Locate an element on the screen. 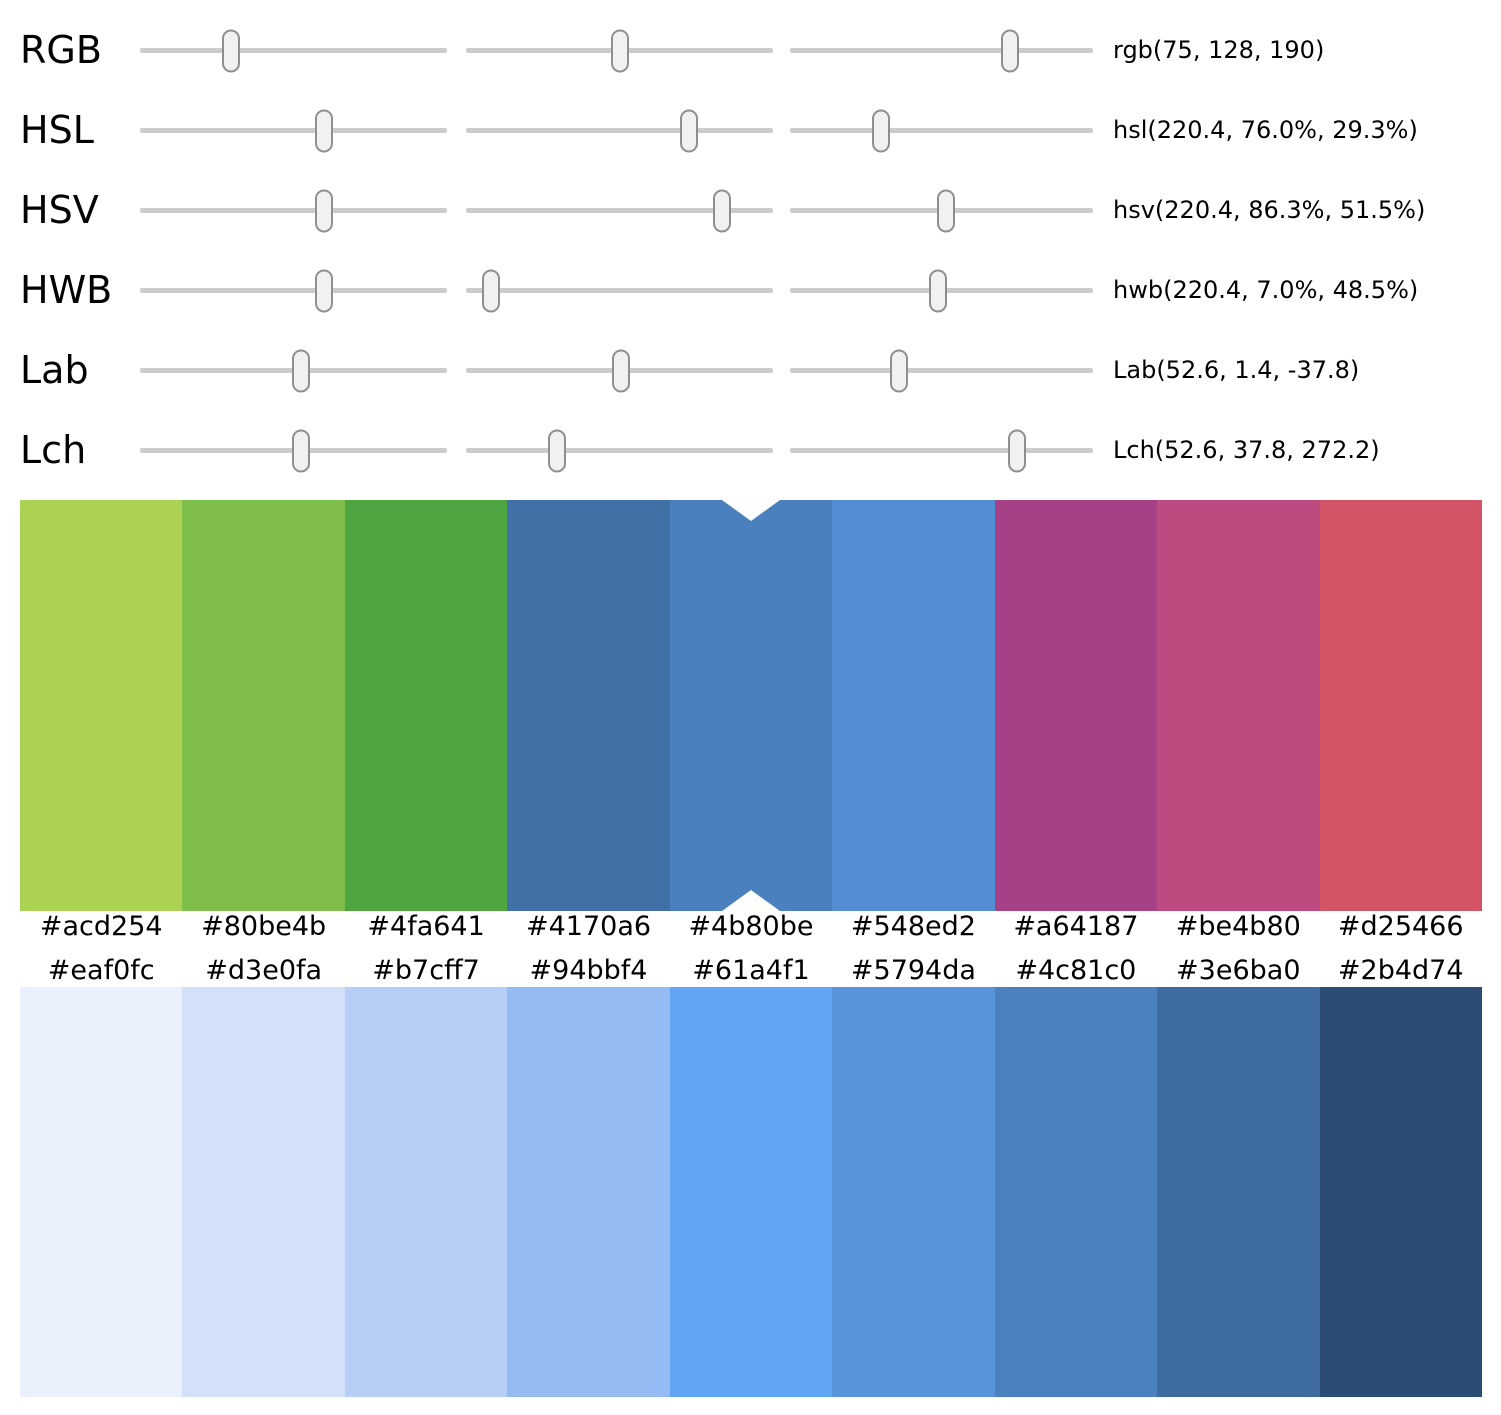 This screenshot has height=1415, width=1501. hsv-value-text: hsv(220.4, 86.3%, 51.5%) is located at coordinates (1269, 210).